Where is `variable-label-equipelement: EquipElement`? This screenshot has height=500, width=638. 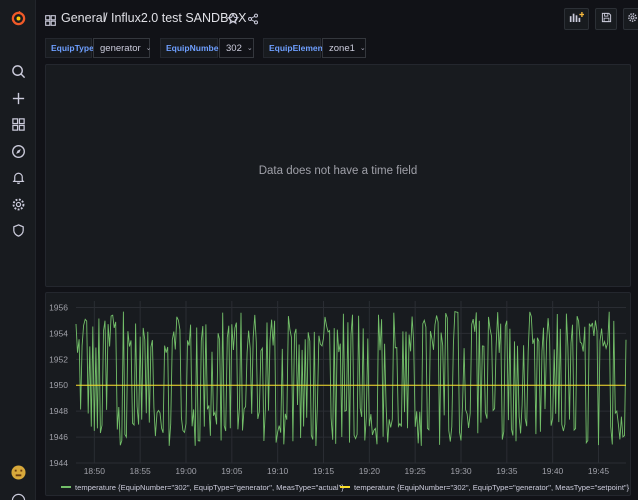 variable-label-equipelement: EquipElement is located at coordinates (294, 48).